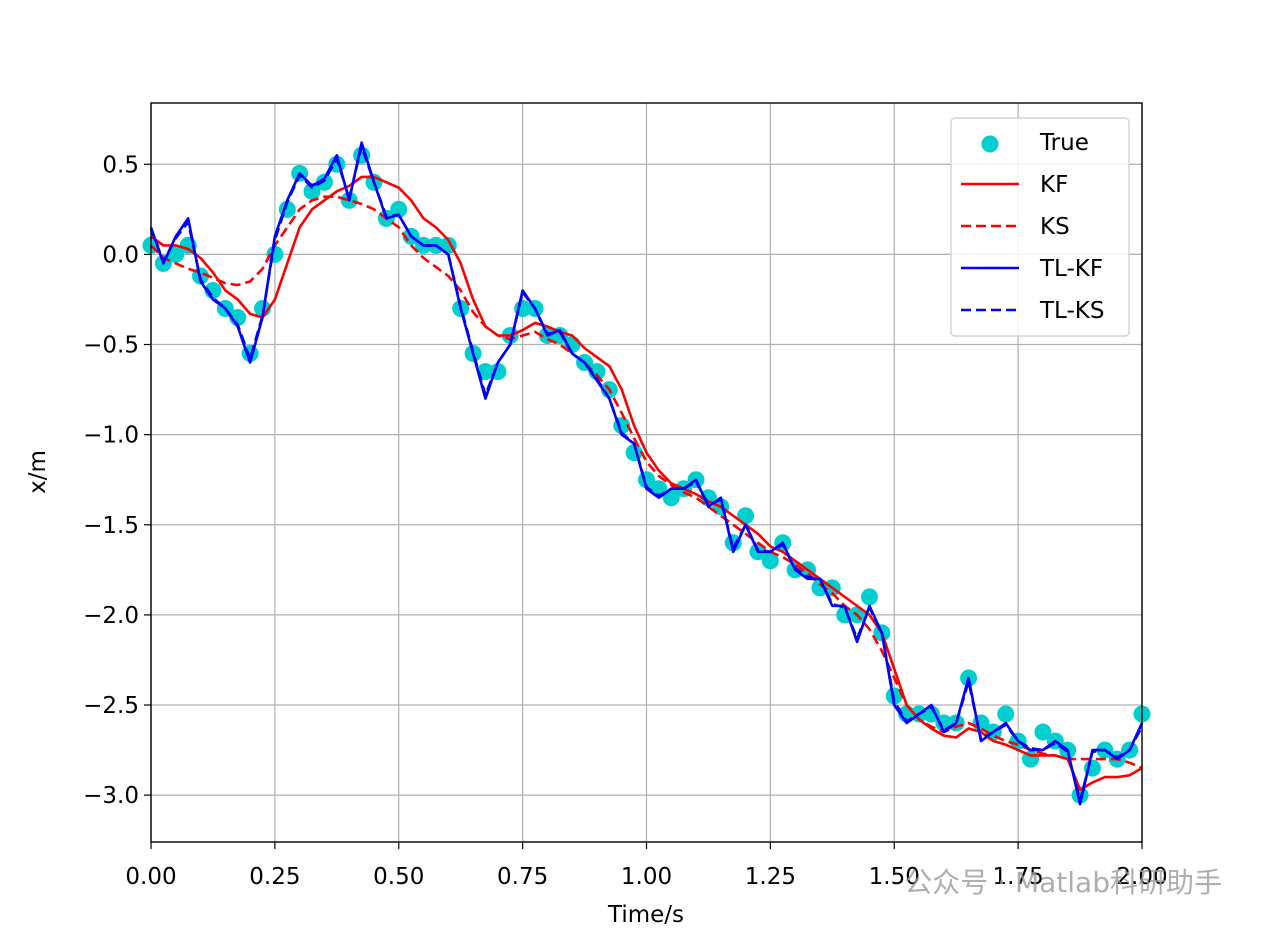  Describe the element at coordinates (111, 706) in the screenshot. I see `y-tick-label: −2.5` at that location.